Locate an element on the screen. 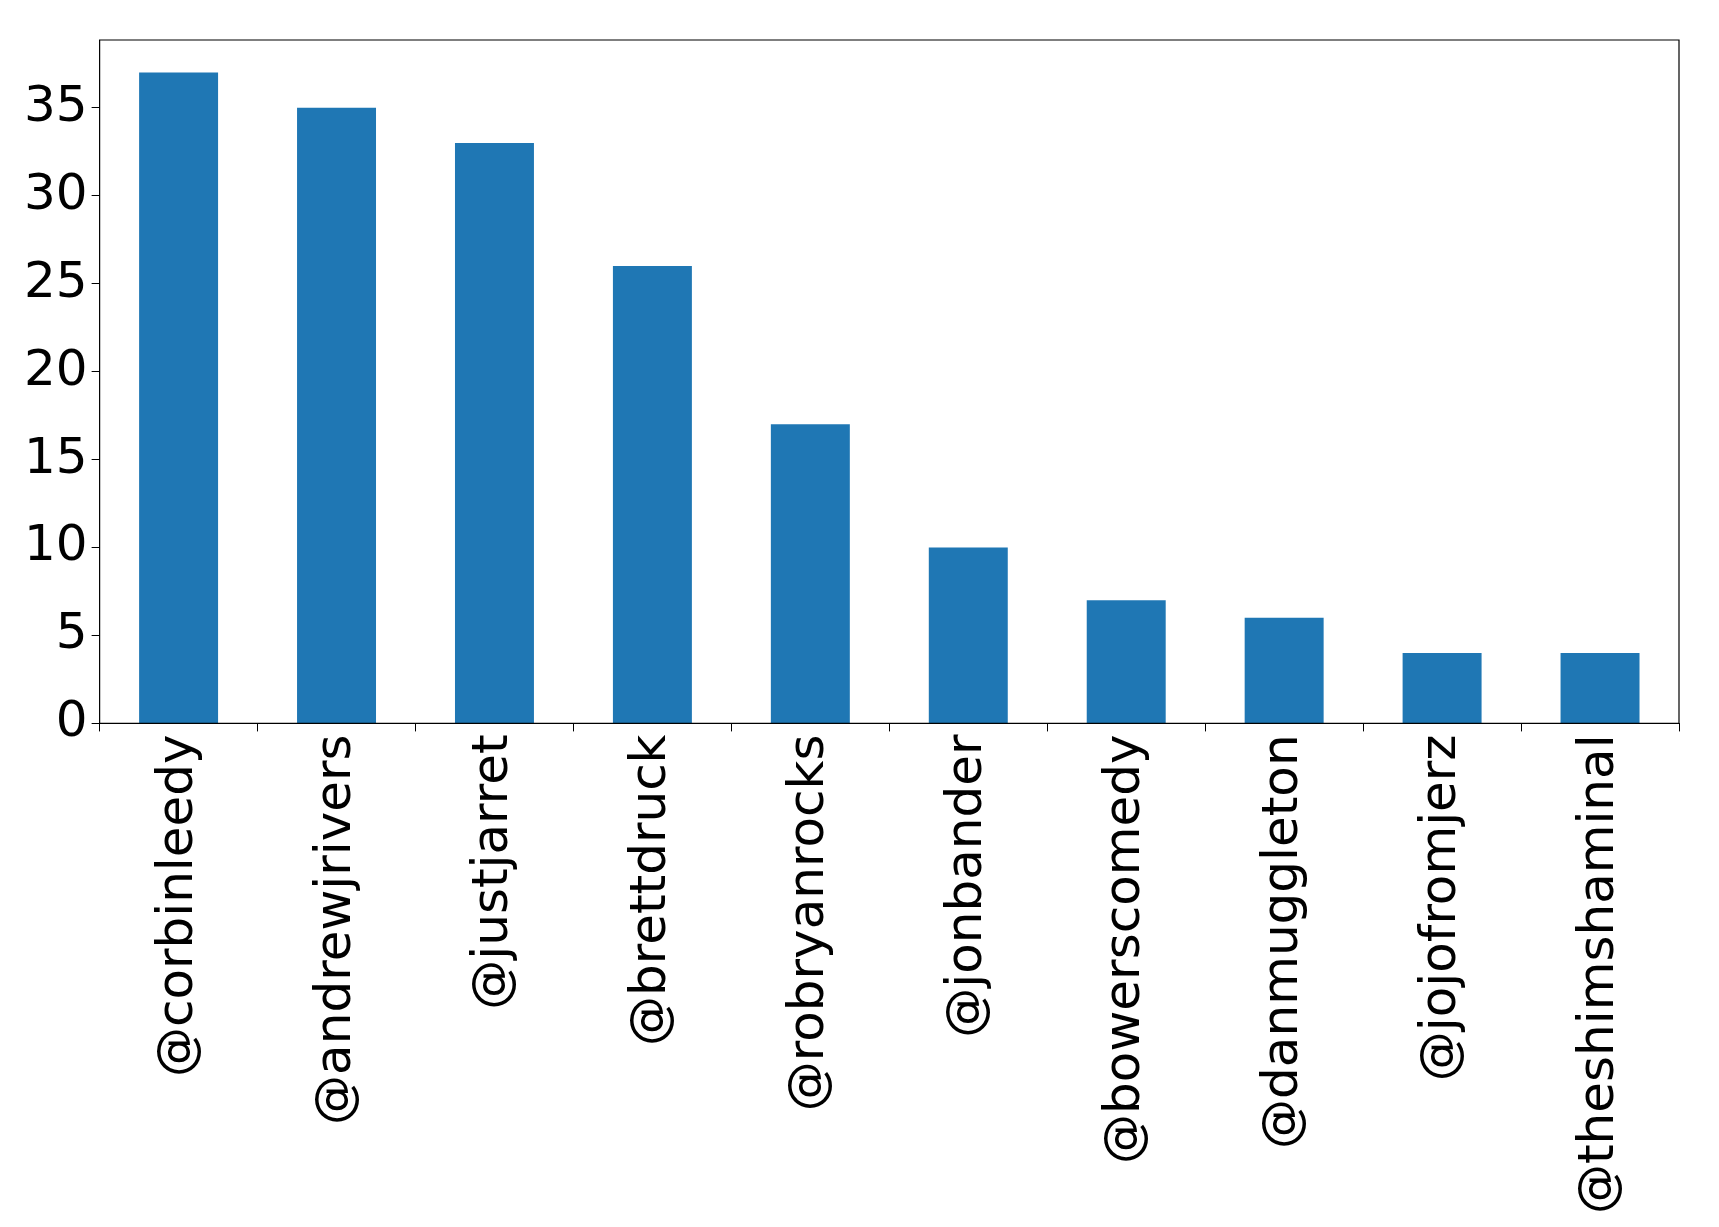 Image resolution: width=1719 pixels, height=1227 pixels. y-tick-label: 35 is located at coordinates (56, 103).